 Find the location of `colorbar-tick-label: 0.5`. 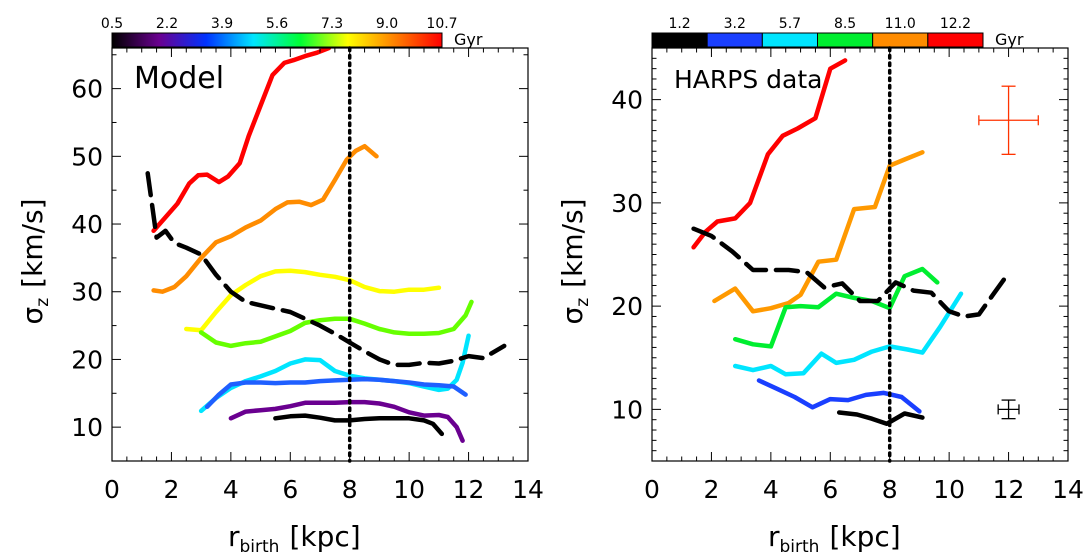

colorbar-tick-label: 0.5 is located at coordinates (112, 24).